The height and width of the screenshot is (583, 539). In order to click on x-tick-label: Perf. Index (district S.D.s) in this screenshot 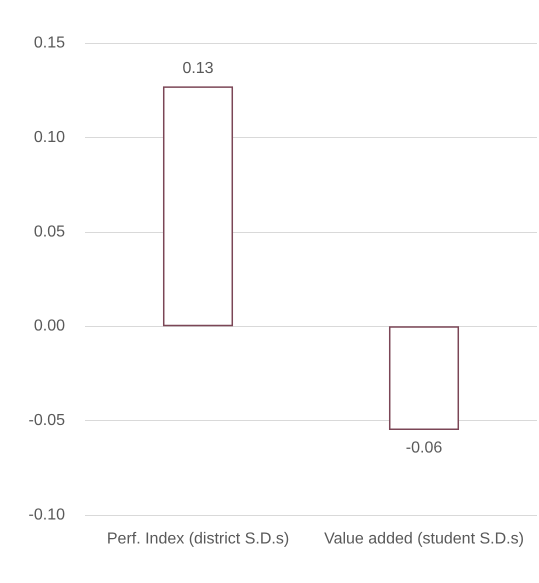, I will do `click(198, 539)`.